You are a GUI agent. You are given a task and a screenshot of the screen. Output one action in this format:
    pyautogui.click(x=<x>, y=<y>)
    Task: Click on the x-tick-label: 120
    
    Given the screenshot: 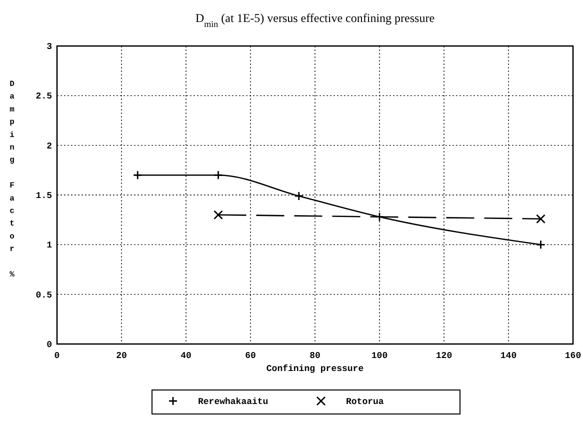 What is the action you would take?
    pyautogui.click(x=444, y=356)
    